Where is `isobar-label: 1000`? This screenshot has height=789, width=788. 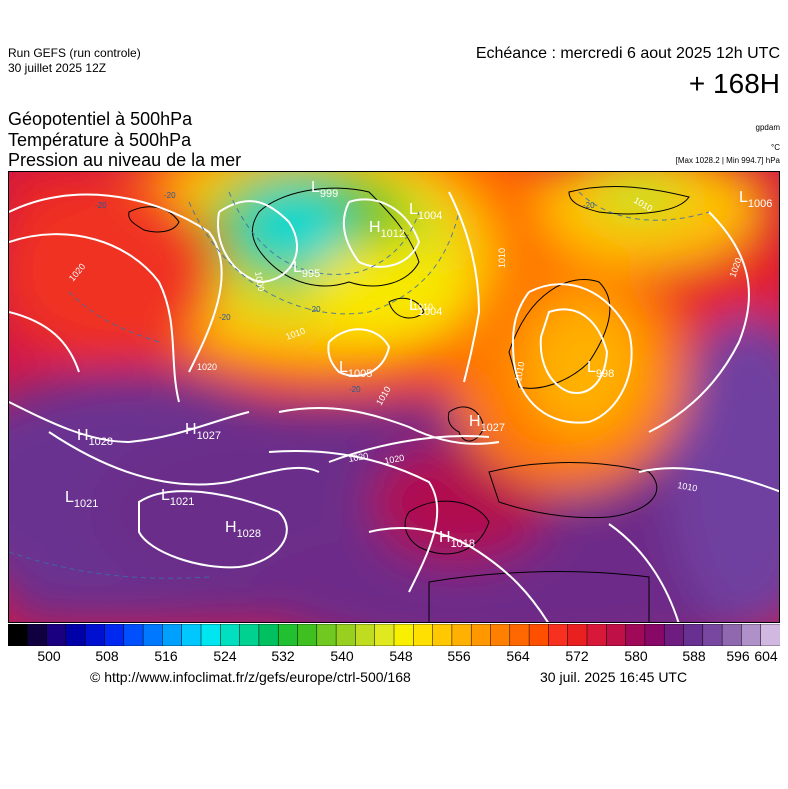 isobar-label: 1000 is located at coordinates (259, 281).